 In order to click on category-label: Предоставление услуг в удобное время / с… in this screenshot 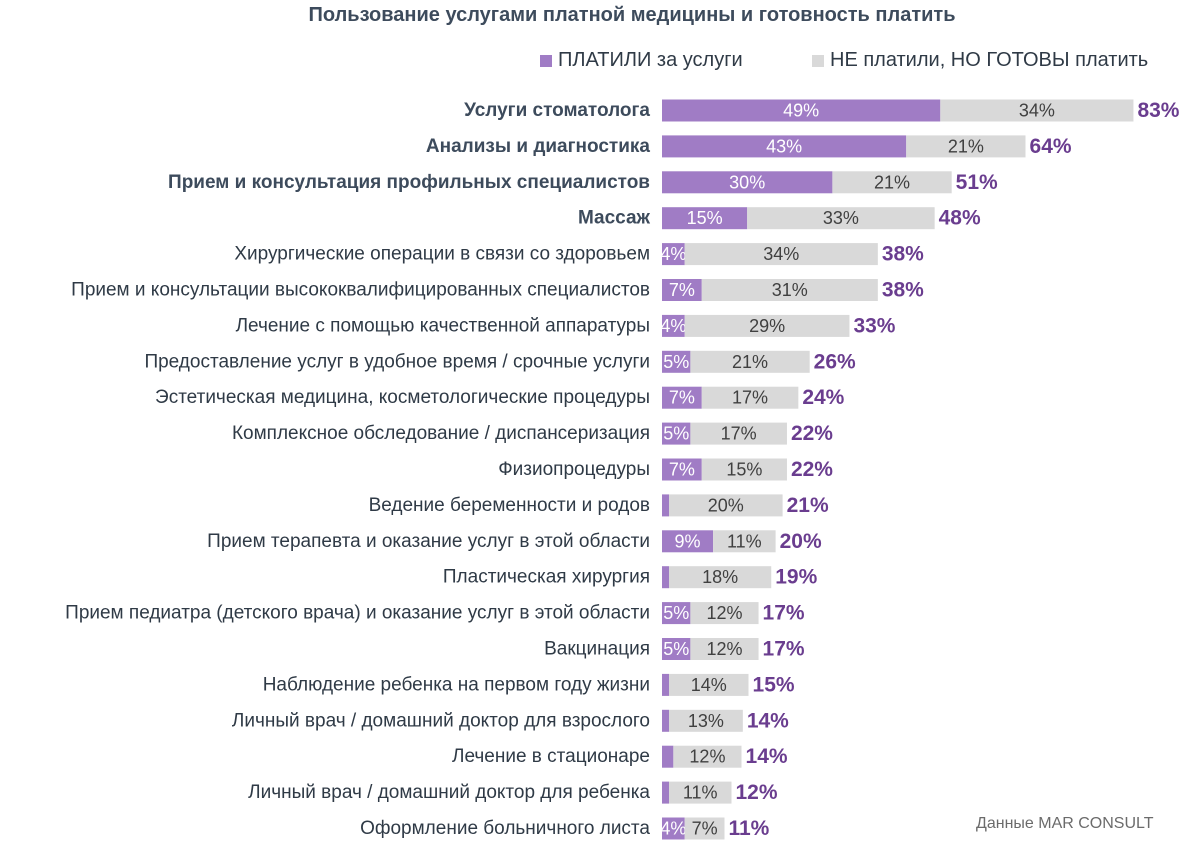, I will do `click(397, 361)`.